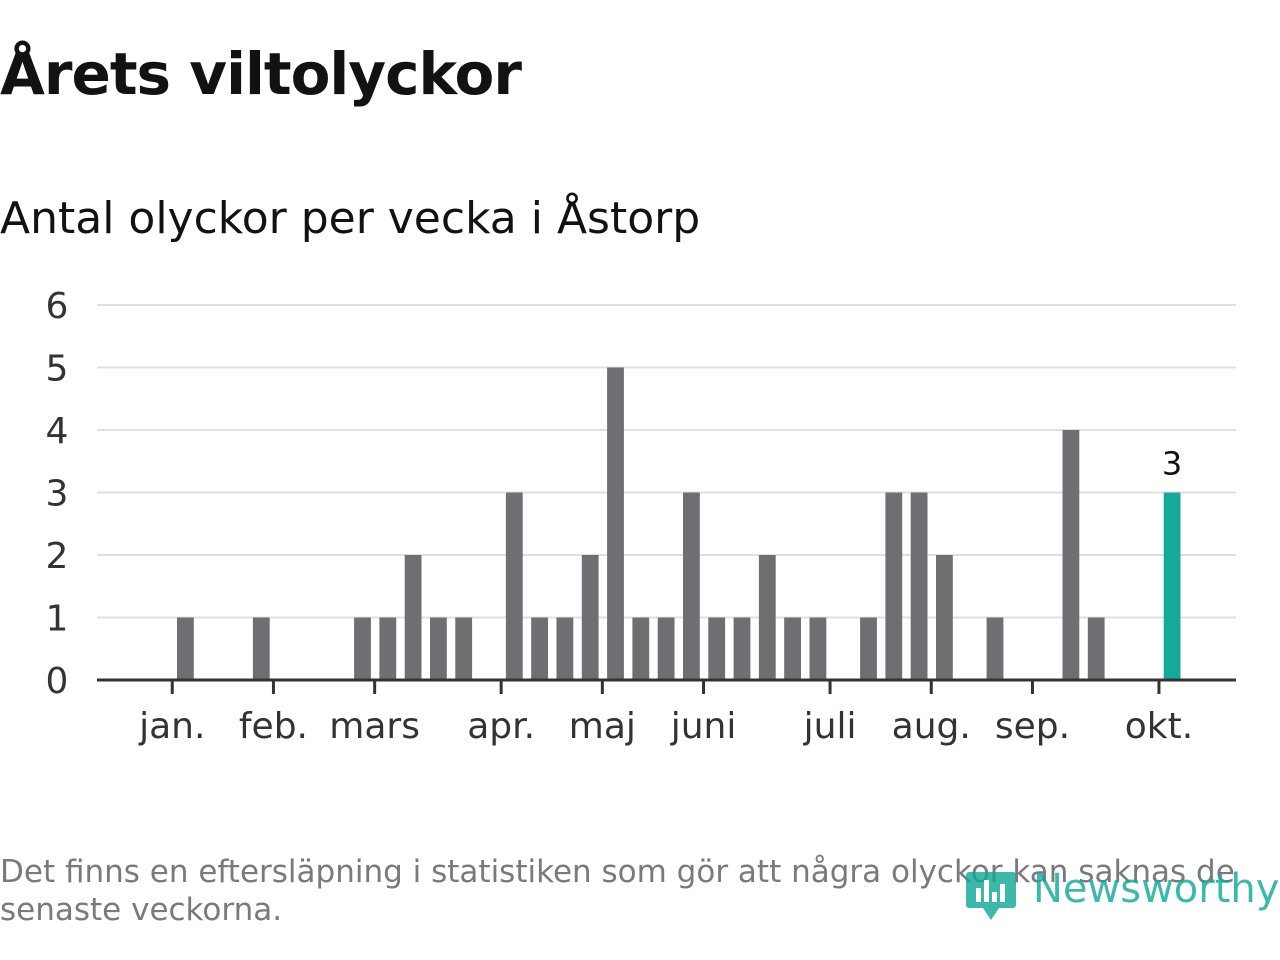 This screenshot has width=1280, height=960. What do you see at coordinates (57, 369) in the screenshot?
I see `y-tick-label: 5` at bounding box center [57, 369].